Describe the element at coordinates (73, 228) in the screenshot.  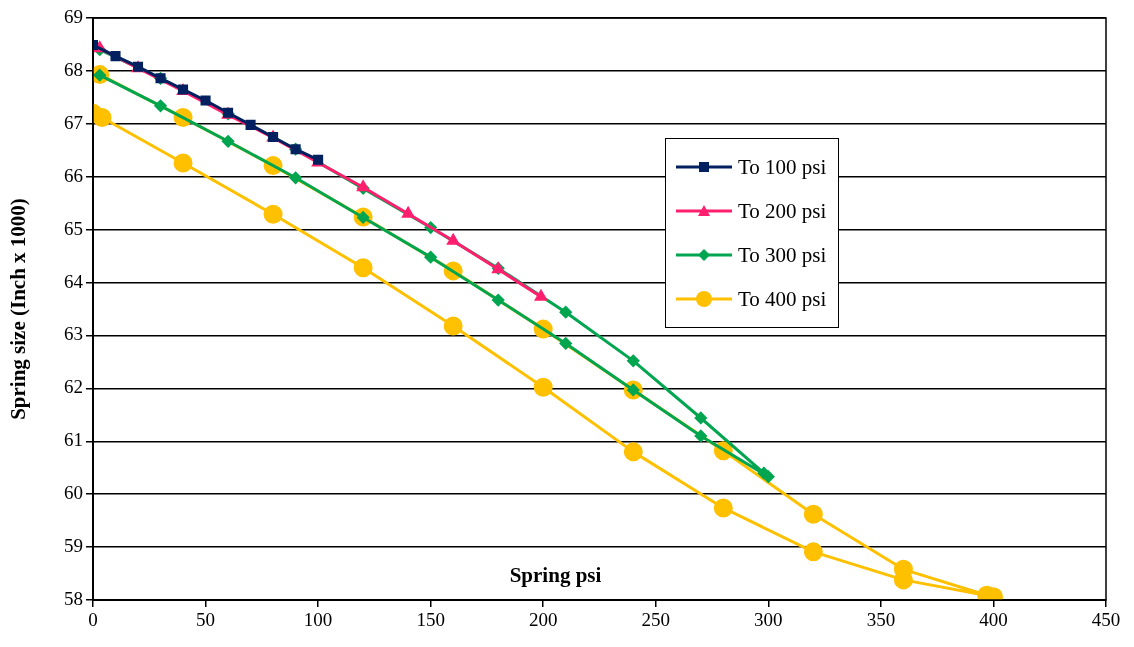
I see `y-tick-label: 65` at that location.